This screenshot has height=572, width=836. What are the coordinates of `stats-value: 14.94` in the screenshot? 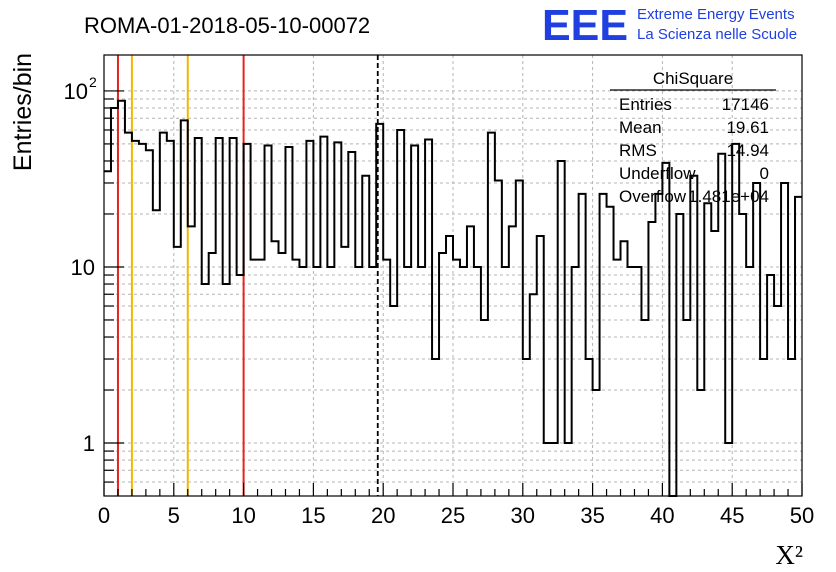 It's located at (747, 150).